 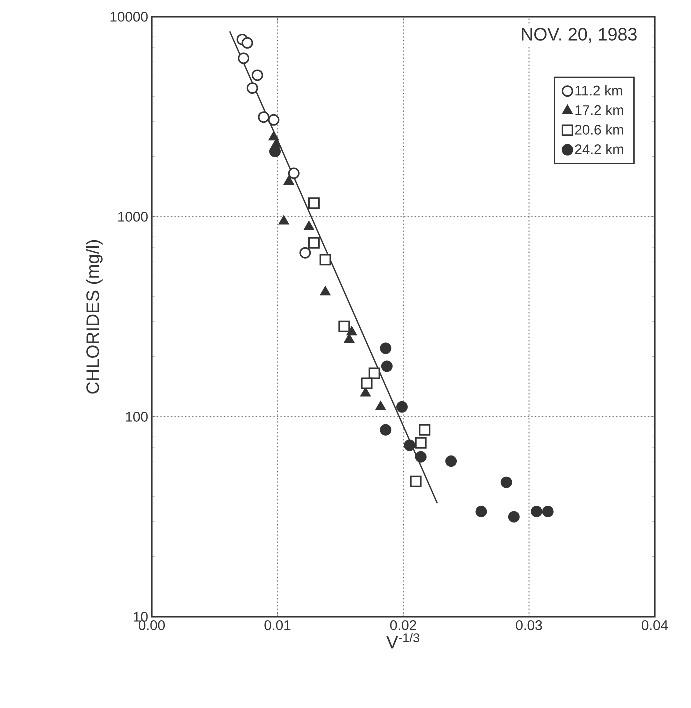 What do you see at coordinates (277, 625) in the screenshot?
I see `x-tick-label: 0.01` at bounding box center [277, 625].